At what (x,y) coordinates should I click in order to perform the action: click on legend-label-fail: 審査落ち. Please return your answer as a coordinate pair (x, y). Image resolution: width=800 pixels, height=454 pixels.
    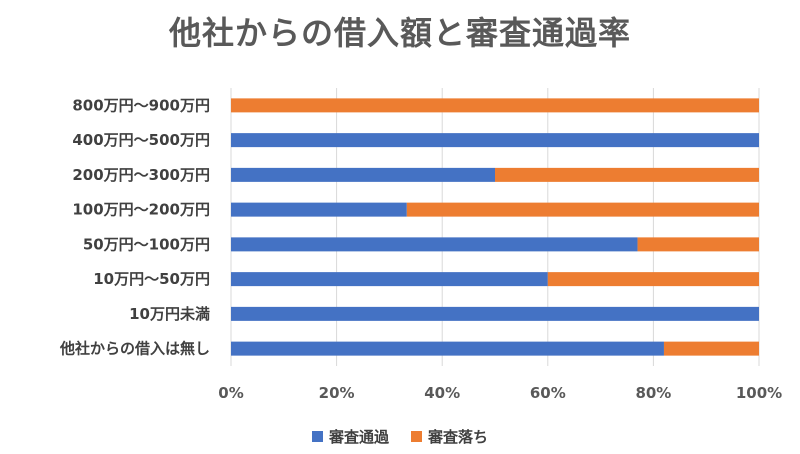
    Looking at the image, I should click on (458, 437).